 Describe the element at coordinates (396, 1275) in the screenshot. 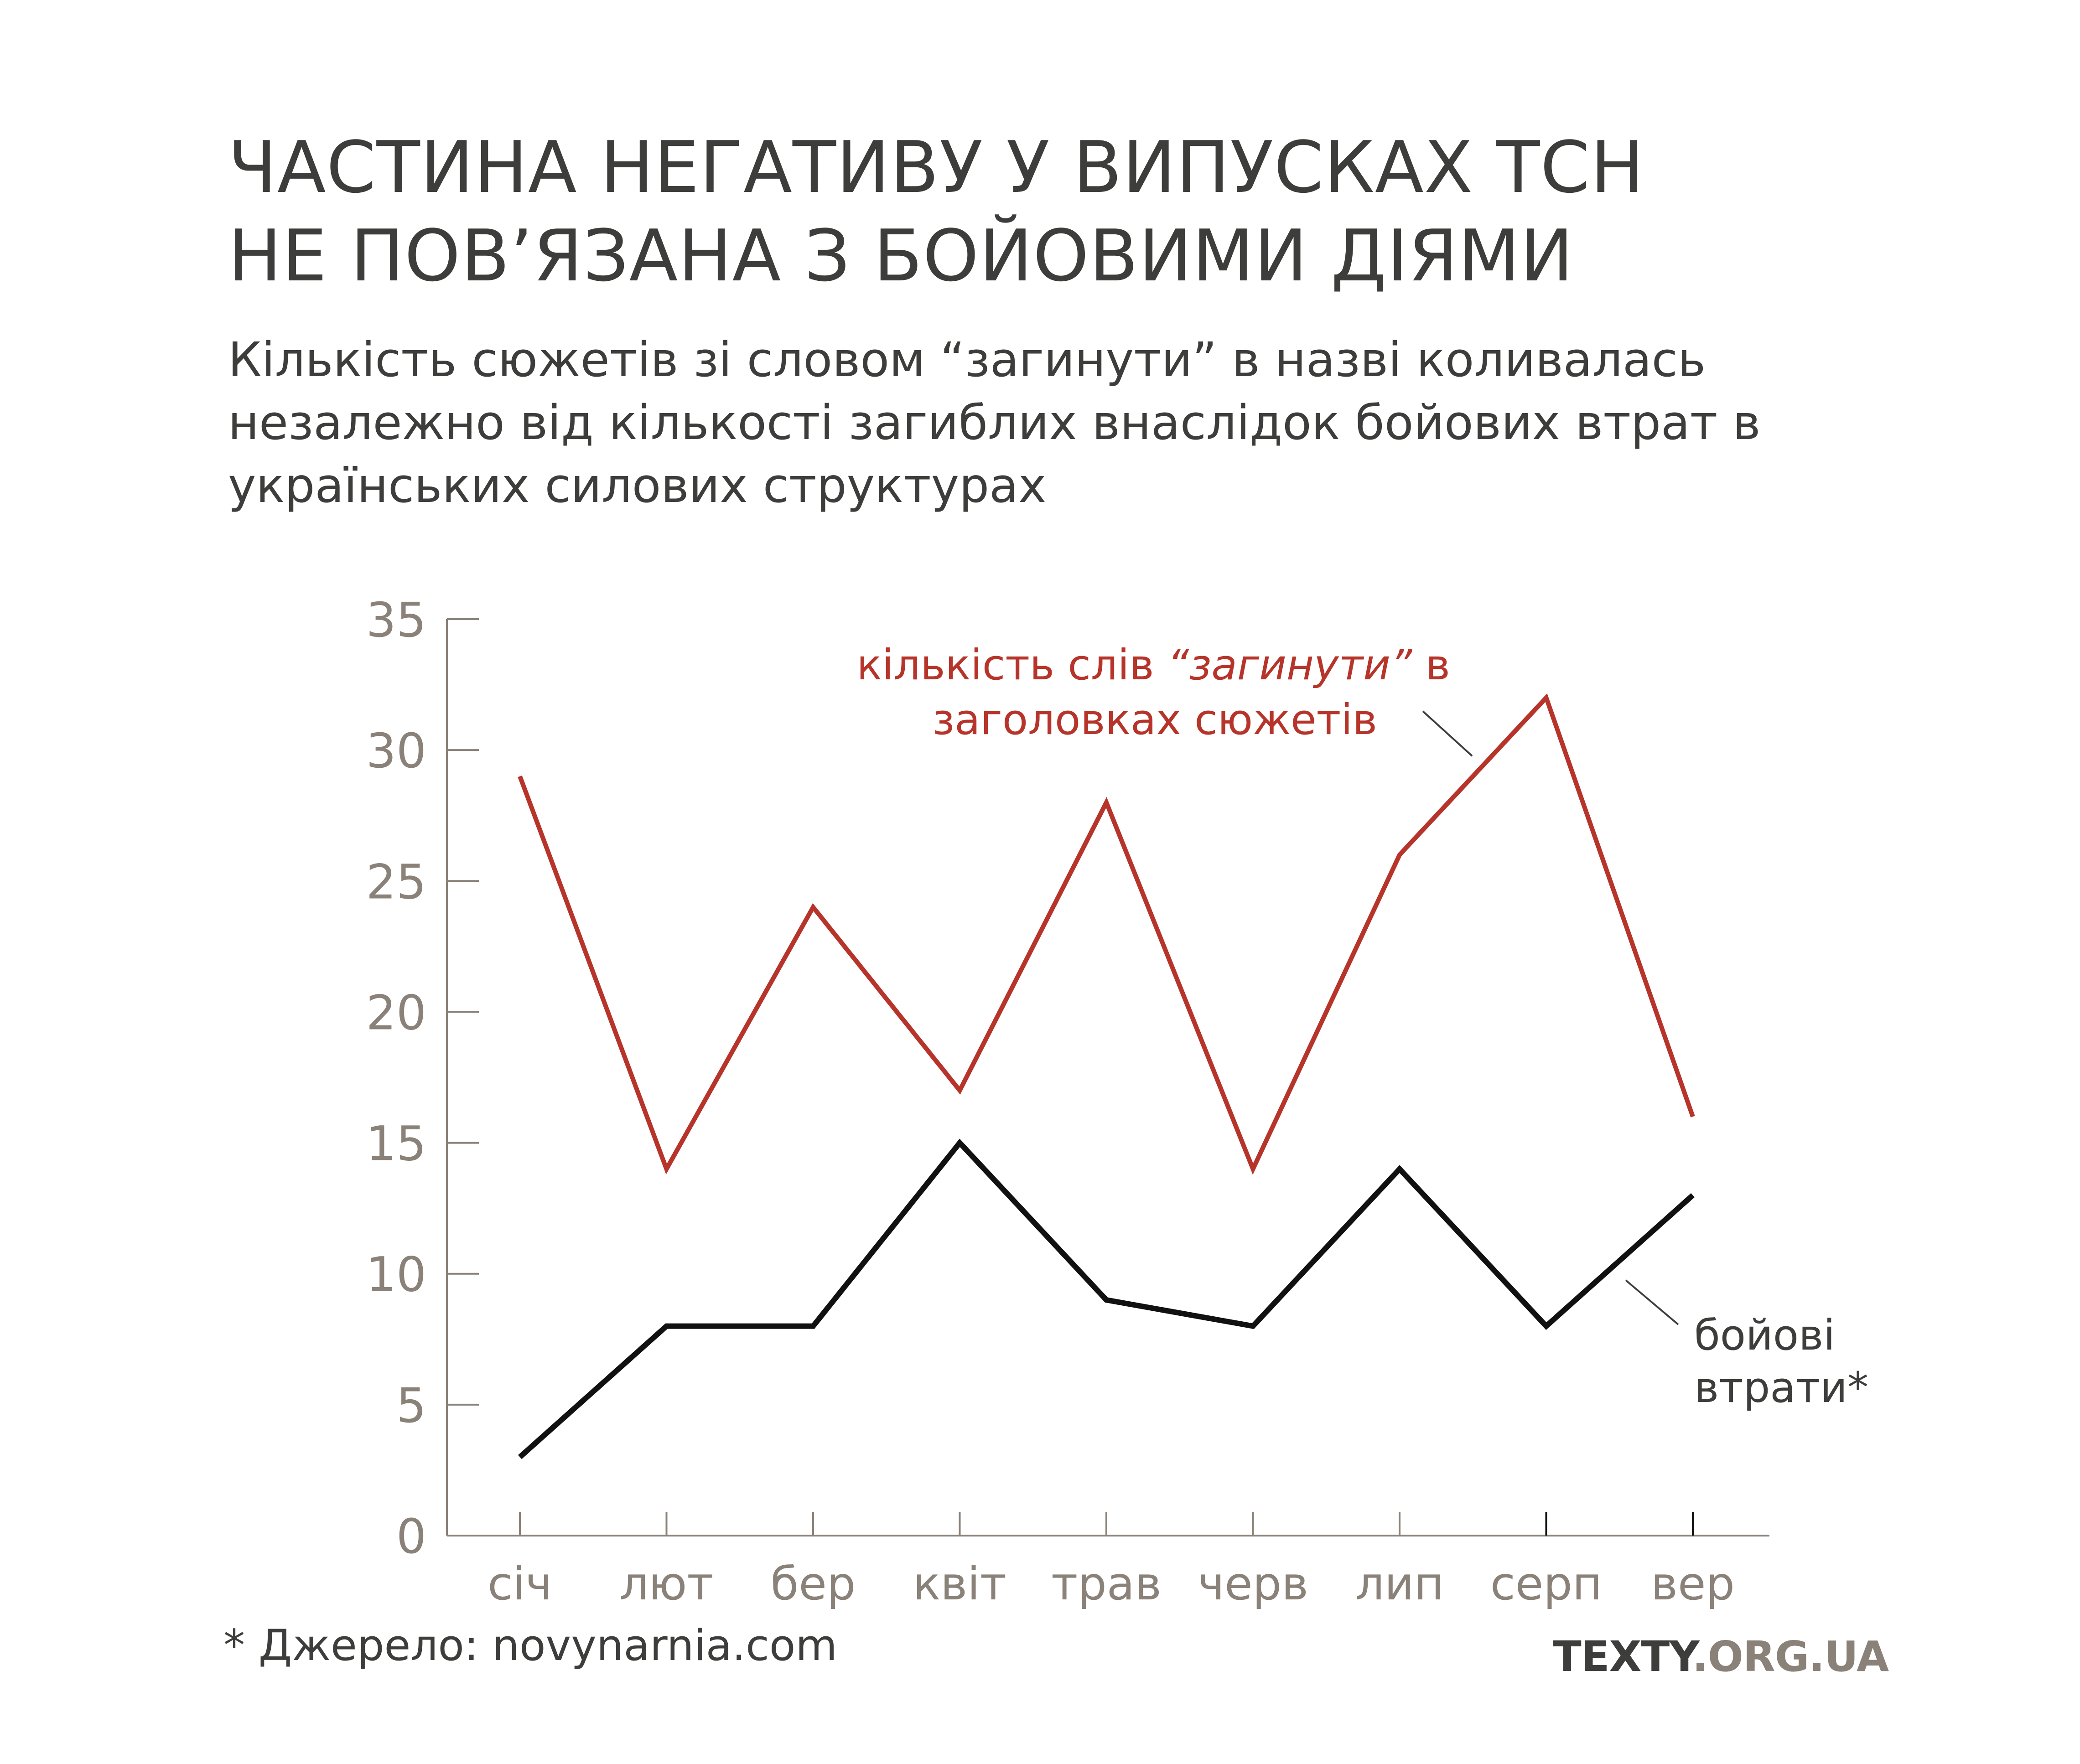

I see `y-tick-label: 10` at that location.